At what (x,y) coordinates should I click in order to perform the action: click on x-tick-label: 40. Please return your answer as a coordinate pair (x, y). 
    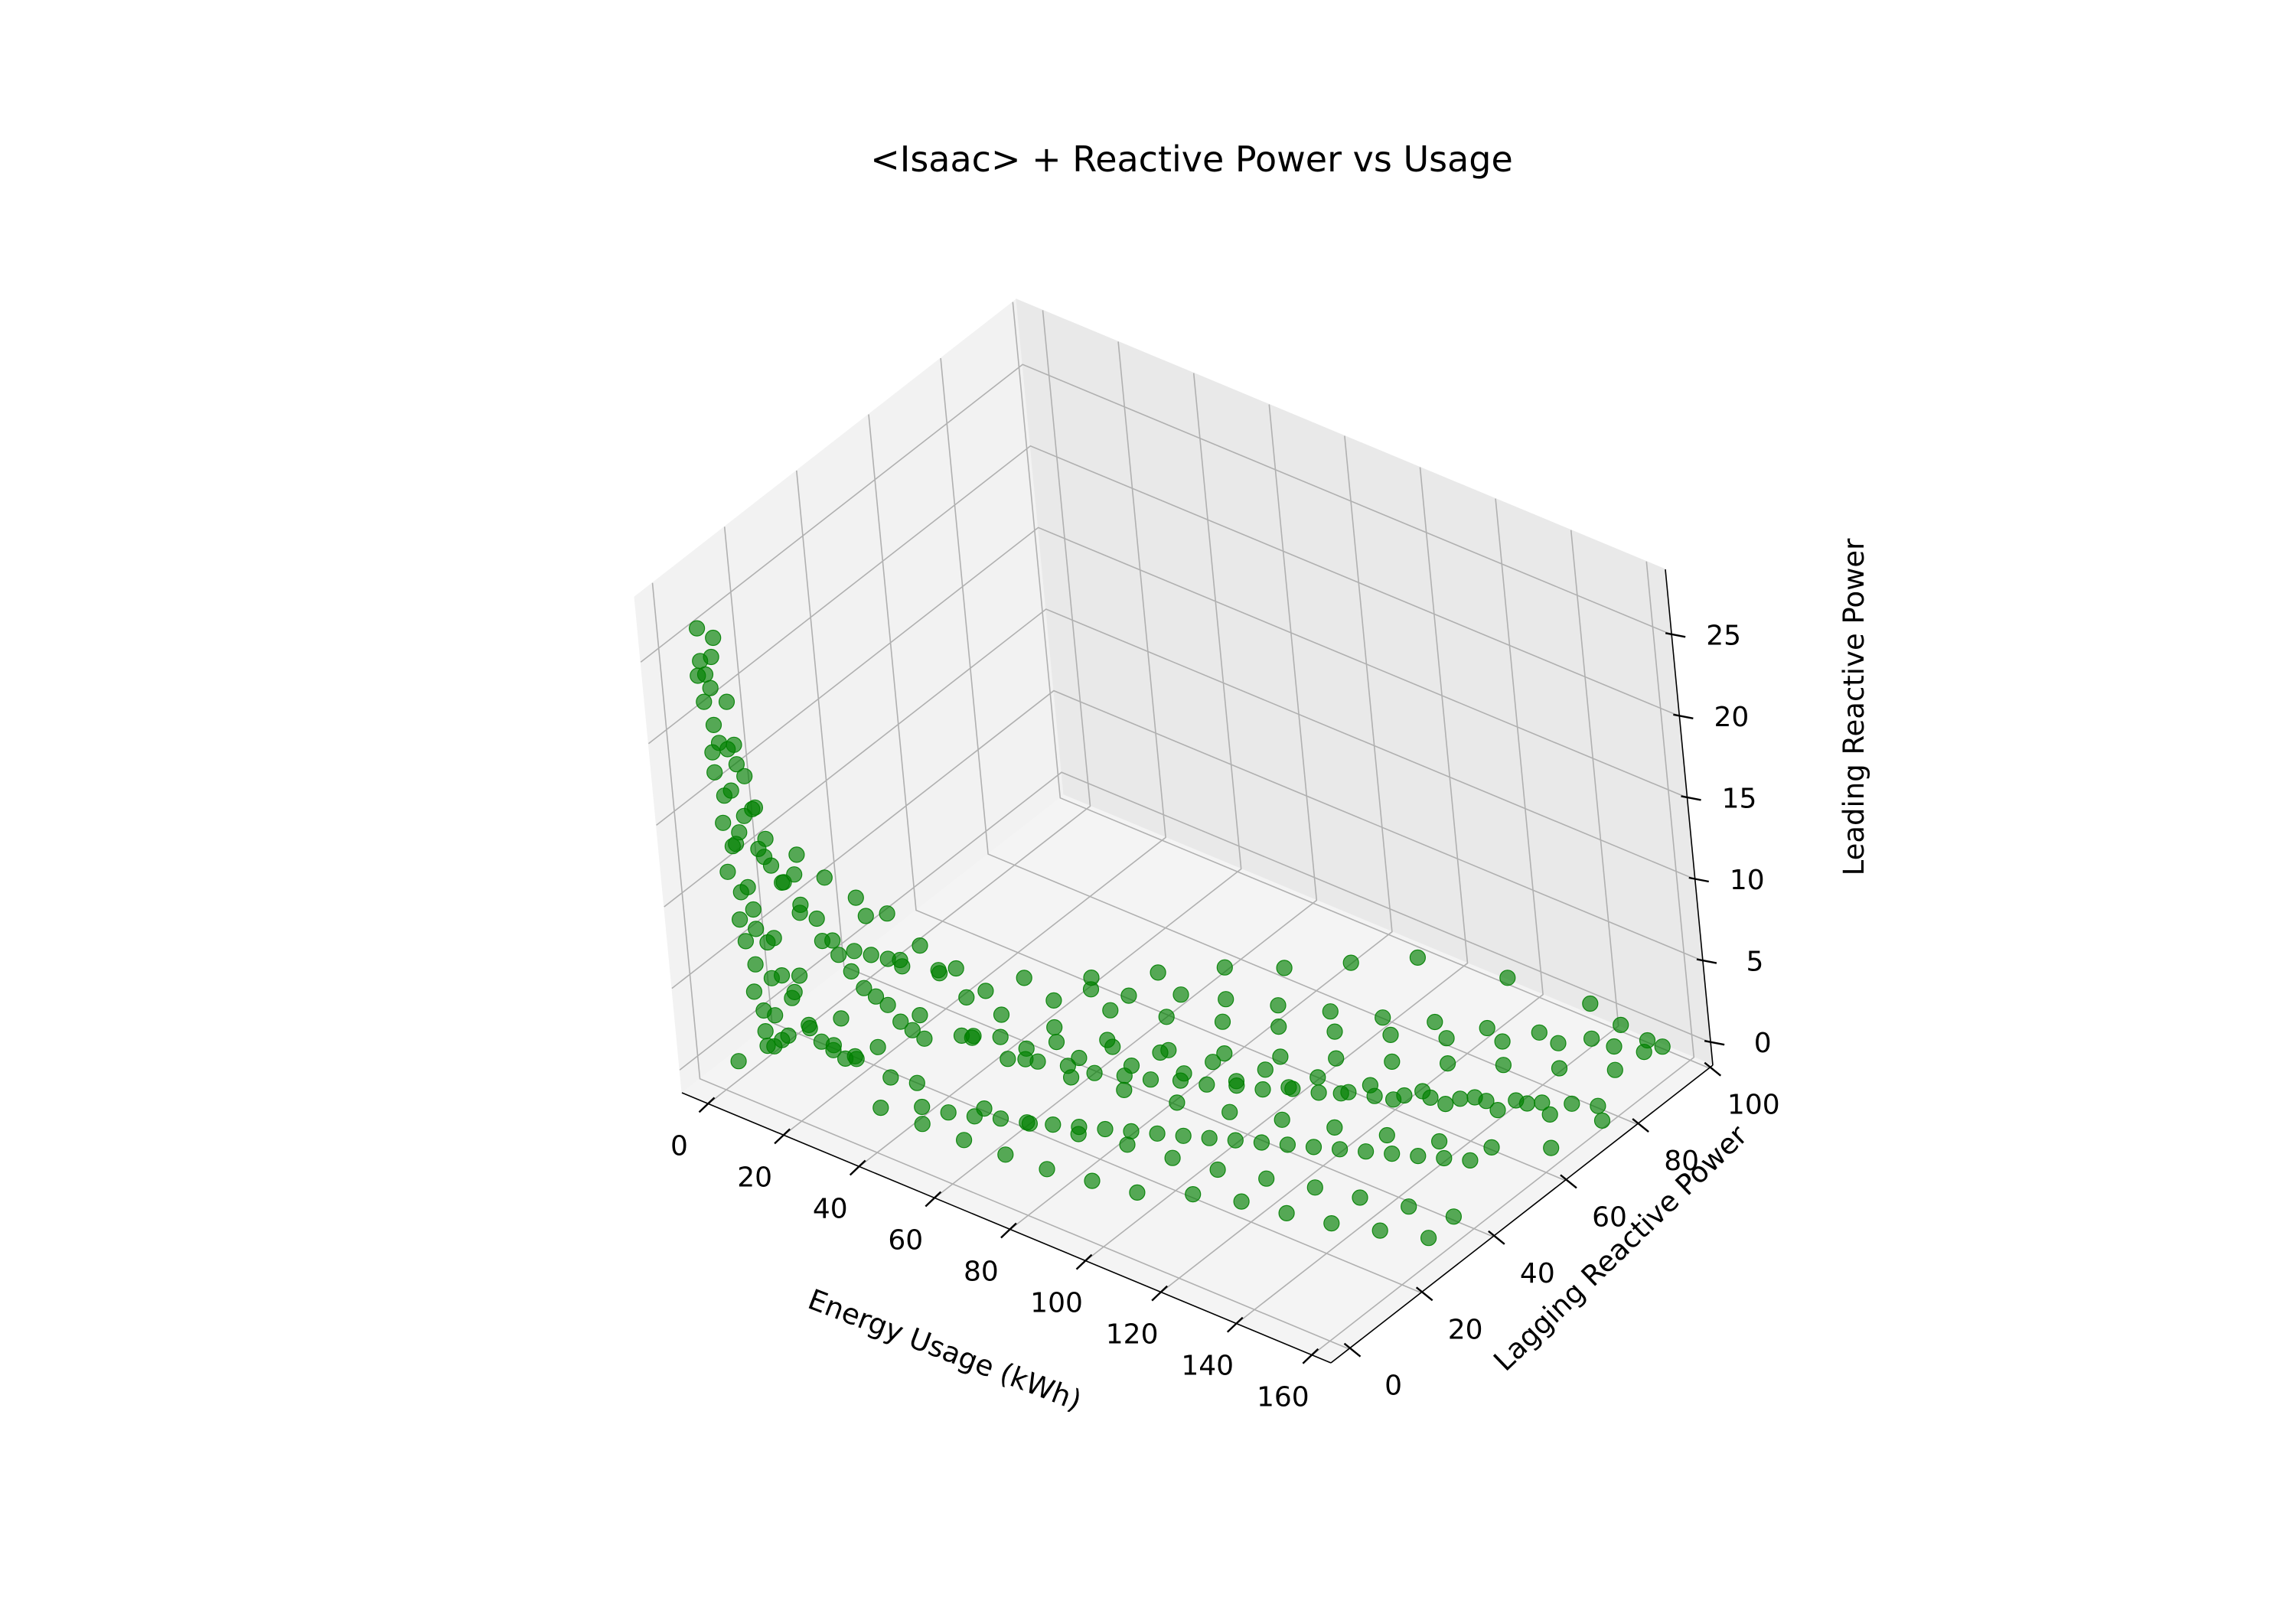
    Looking at the image, I should click on (830, 1208).